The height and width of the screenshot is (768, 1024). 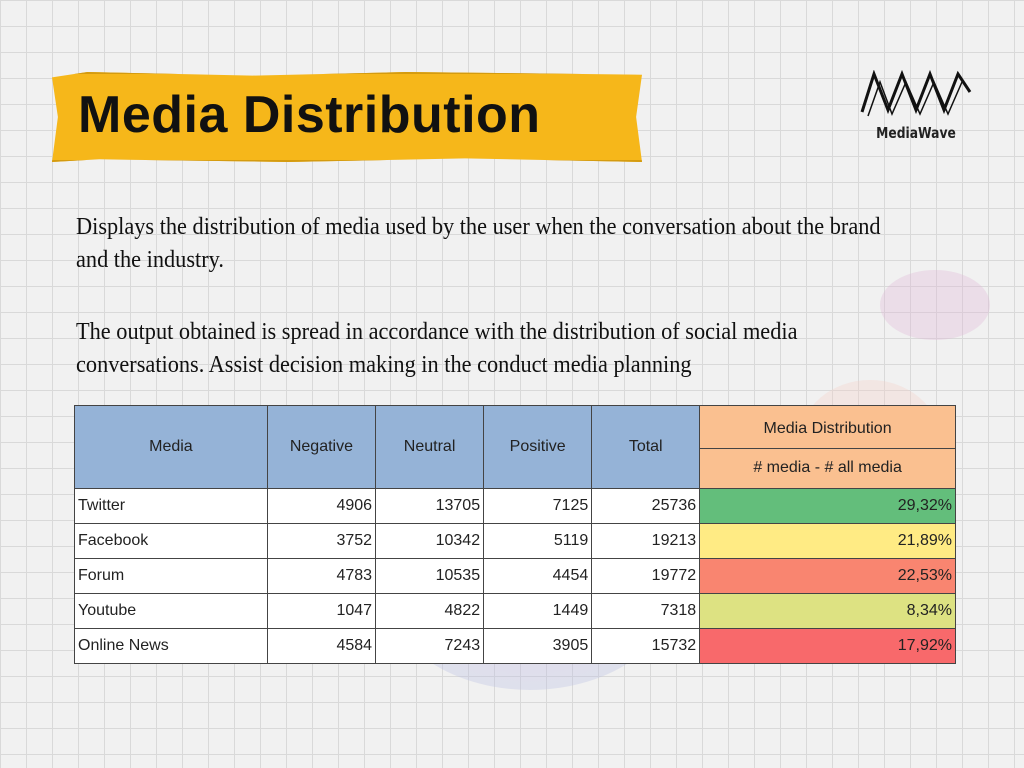 What do you see at coordinates (827, 468) in the screenshot?
I see `header-distribution-formula: # media - # all media` at bounding box center [827, 468].